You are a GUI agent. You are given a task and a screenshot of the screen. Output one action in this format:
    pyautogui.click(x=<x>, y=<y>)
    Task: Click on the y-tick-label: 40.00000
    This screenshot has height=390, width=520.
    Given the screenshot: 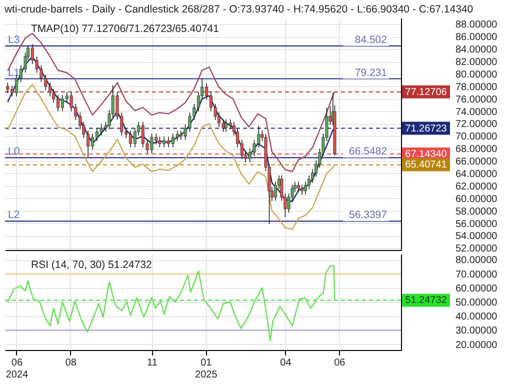 What is the action you would take?
    pyautogui.click(x=477, y=317)
    